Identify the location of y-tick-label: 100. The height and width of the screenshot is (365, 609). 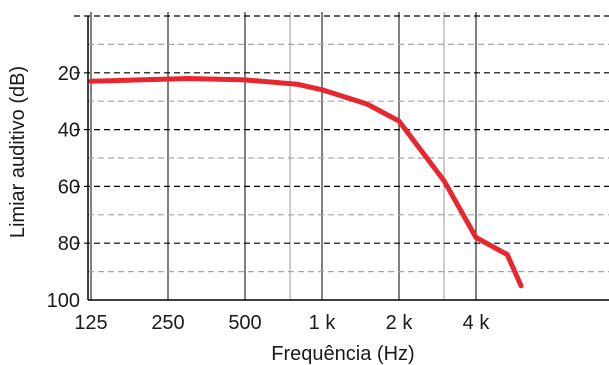
(63, 301).